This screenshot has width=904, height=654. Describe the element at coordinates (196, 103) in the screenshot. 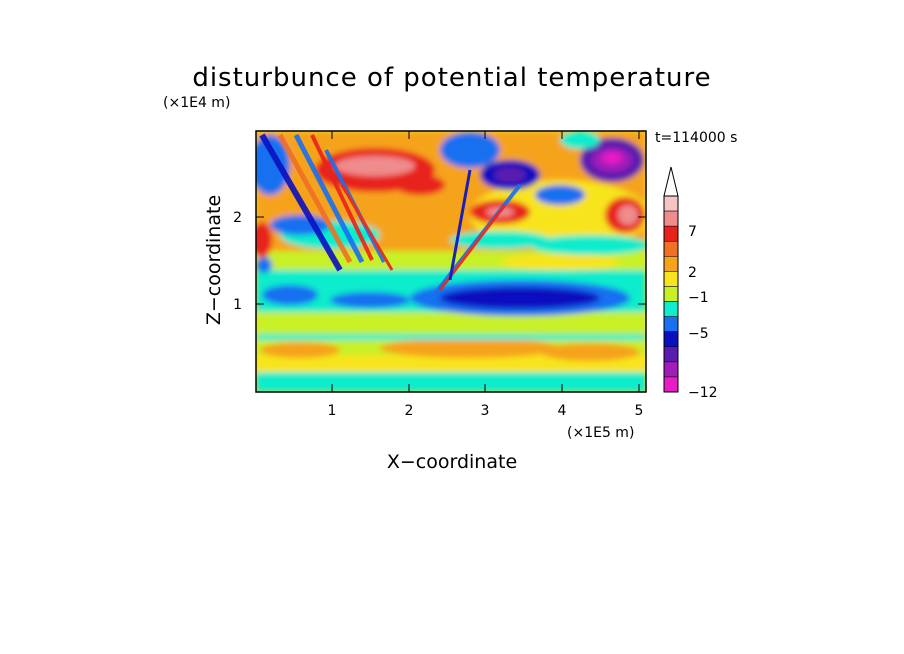

I see `y-unit-label: (×1E4 m)` at that location.